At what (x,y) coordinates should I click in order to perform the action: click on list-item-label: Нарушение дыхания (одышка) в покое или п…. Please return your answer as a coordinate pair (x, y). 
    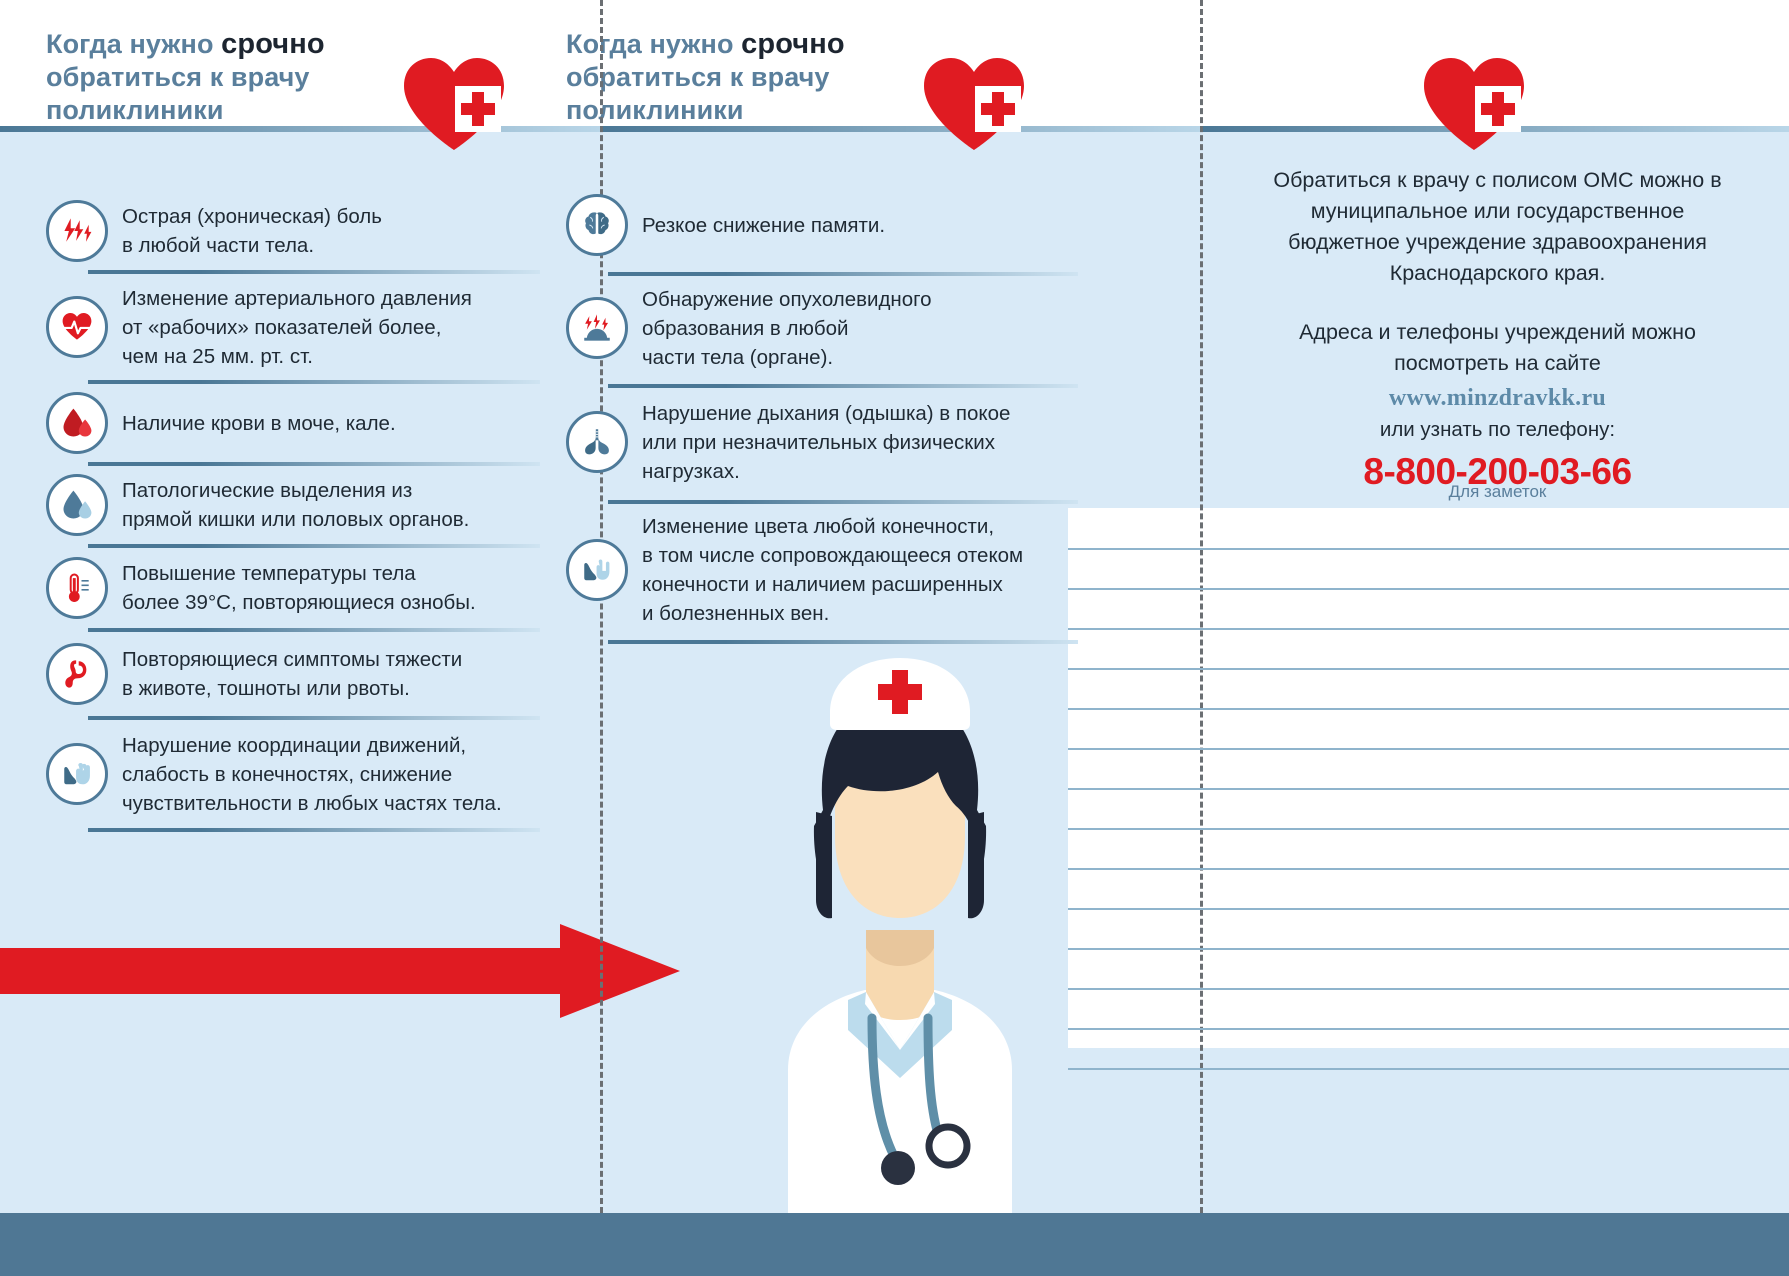
    Looking at the image, I should click on (826, 442).